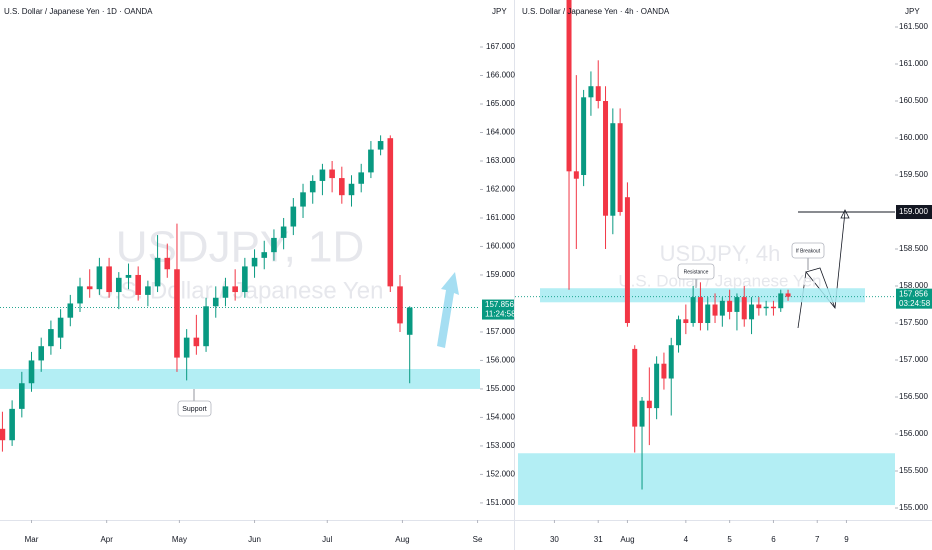 Image resolution: width=932 pixels, height=550 pixels. I want to click on y-tick-label: 163.000, so click(500, 160).